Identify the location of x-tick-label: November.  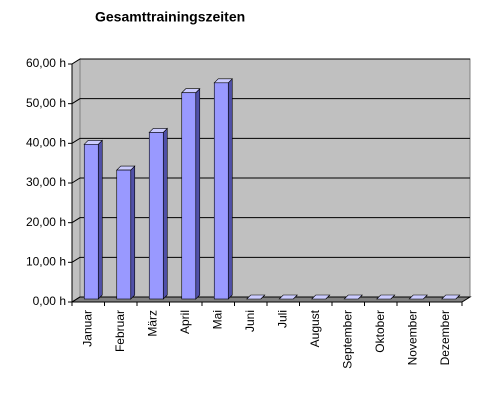
(412, 337).